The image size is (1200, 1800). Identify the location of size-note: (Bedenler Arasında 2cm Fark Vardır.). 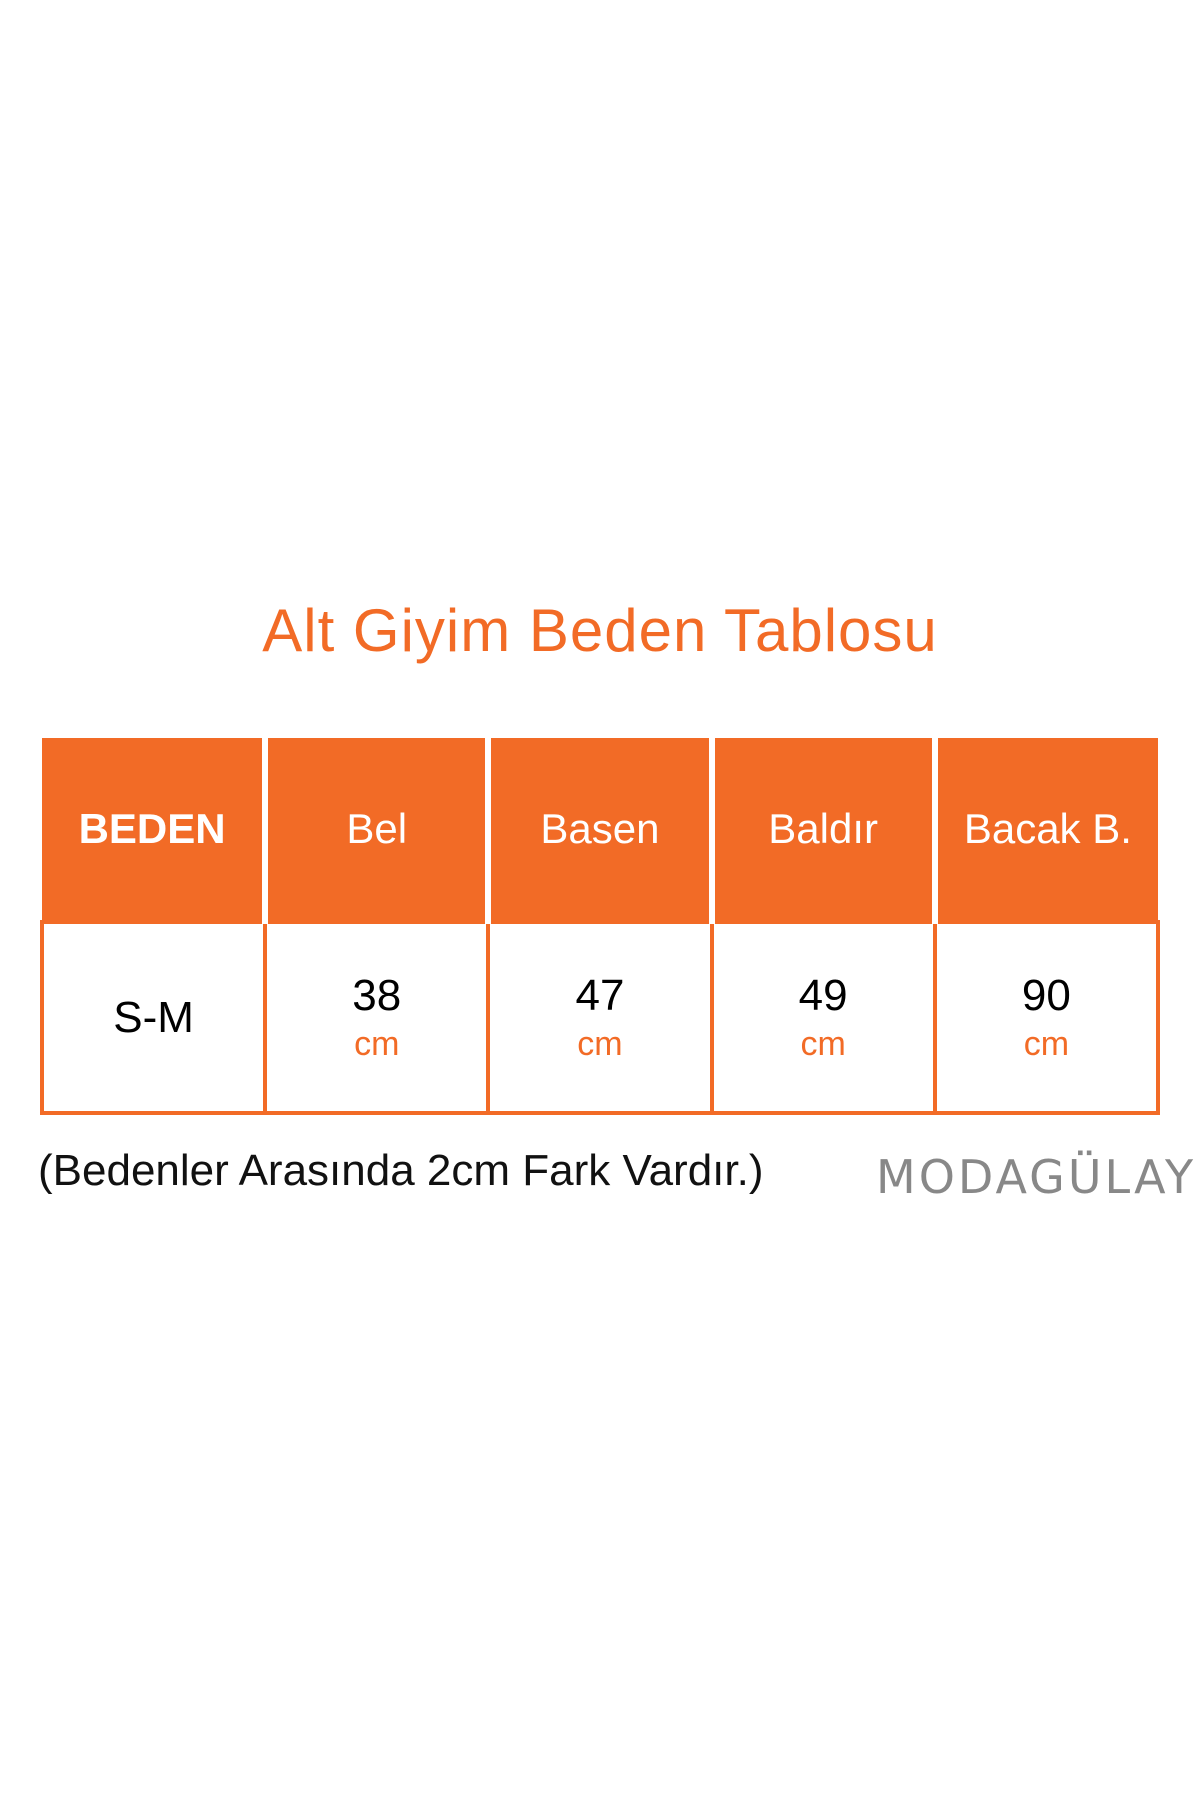
(401, 1170).